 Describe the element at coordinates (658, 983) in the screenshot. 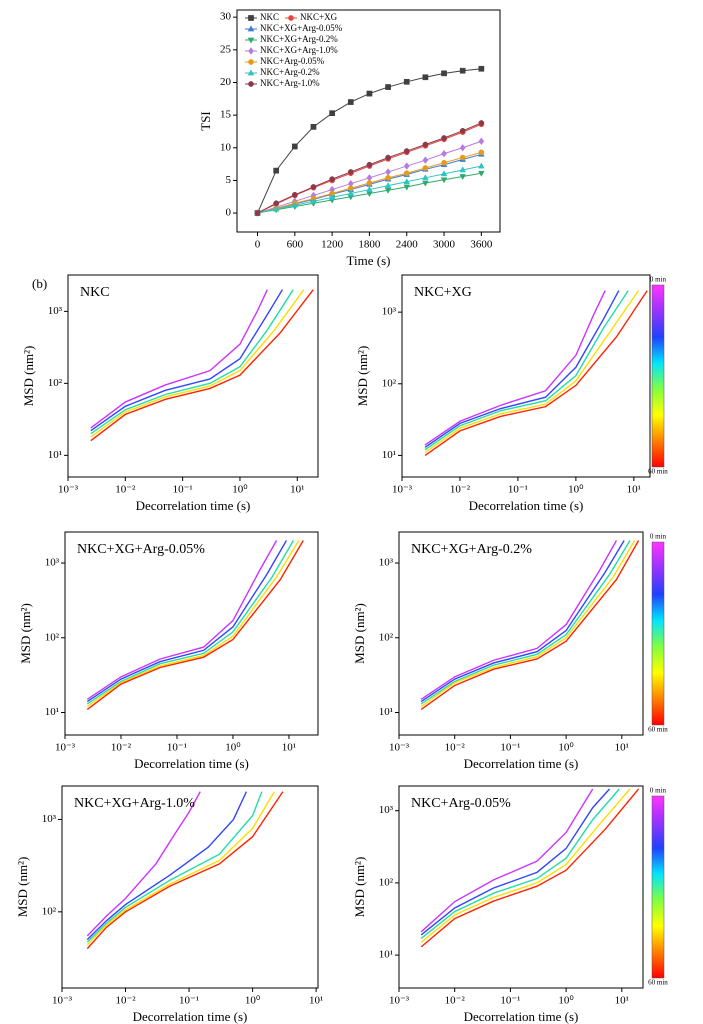

I see `colorbar-label: 60 min` at that location.